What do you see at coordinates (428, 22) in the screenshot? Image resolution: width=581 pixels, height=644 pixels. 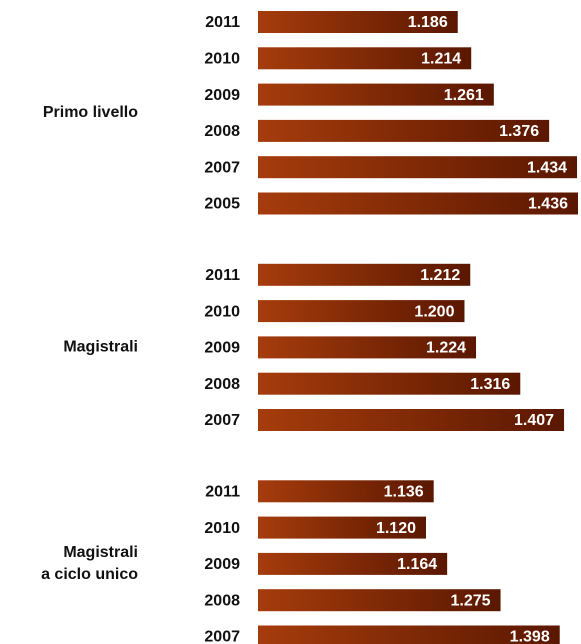 I see `value-label: 1.186` at bounding box center [428, 22].